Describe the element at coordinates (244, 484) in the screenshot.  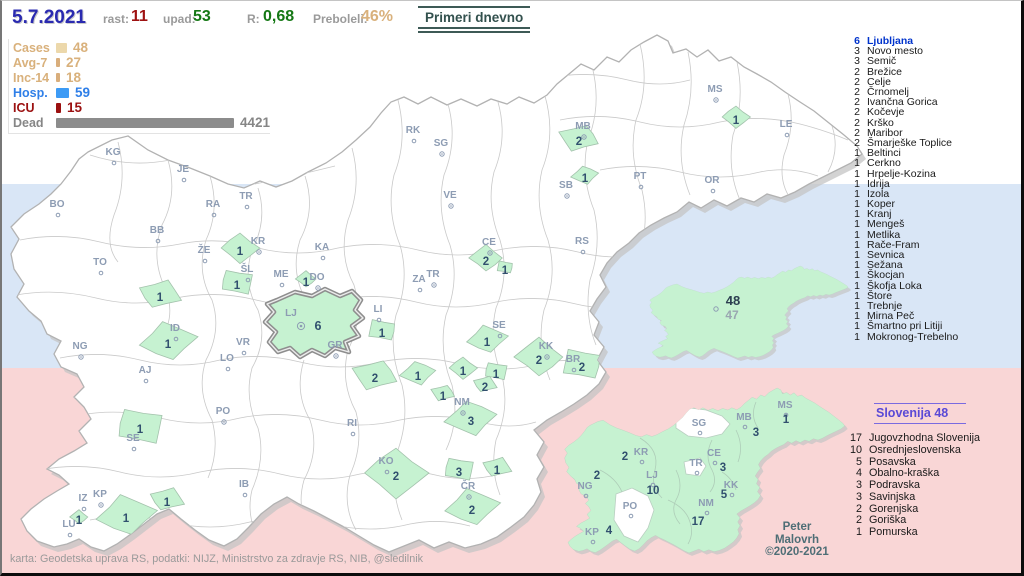
I see `city-label-IB: IB` at that location.